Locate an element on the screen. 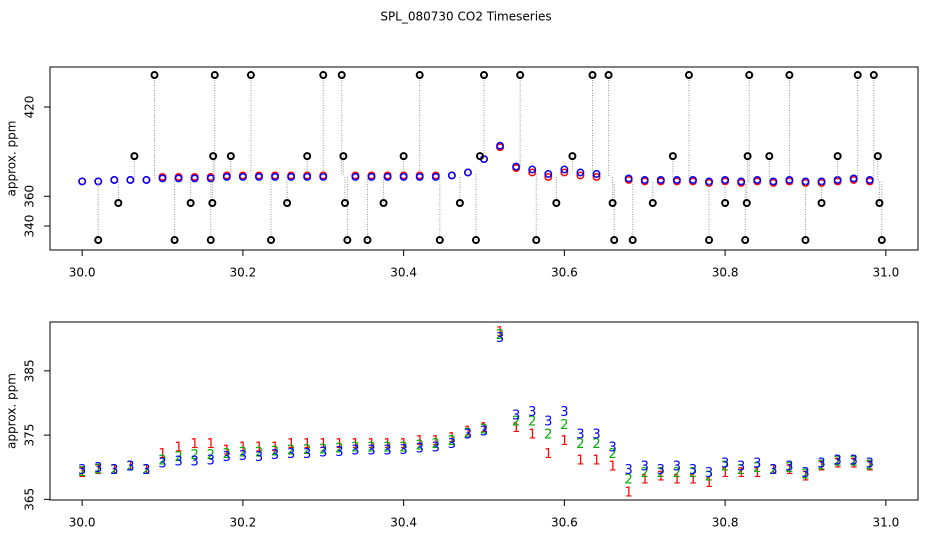  x-tick-label: 30.8 is located at coordinates (725, 273).